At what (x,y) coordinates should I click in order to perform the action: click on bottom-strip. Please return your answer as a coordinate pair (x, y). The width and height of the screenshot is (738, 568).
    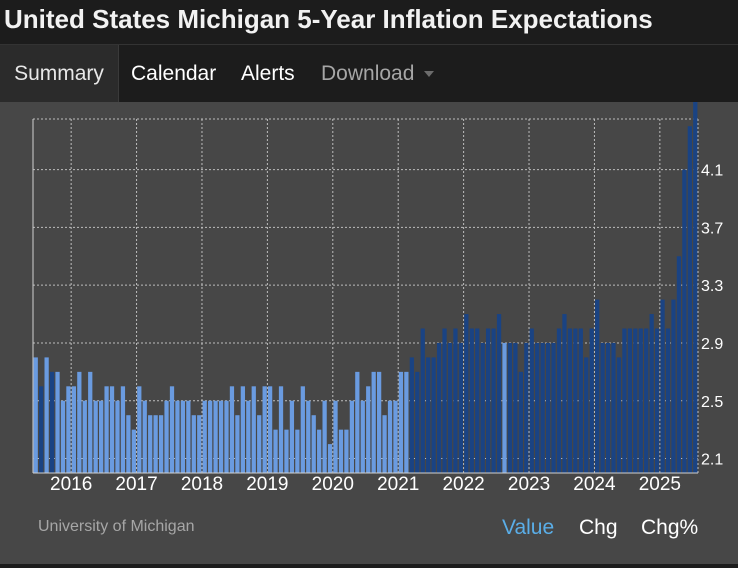
    Looking at the image, I should click on (369, 566).